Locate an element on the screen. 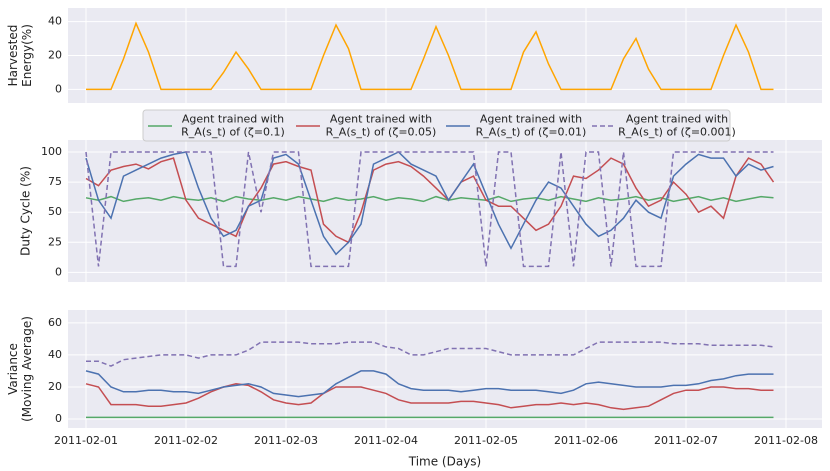 The width and height of the screenshot is (830, 471). y-axis-label: HarvestedEnergy(%) is located at coordinates (19, 55).